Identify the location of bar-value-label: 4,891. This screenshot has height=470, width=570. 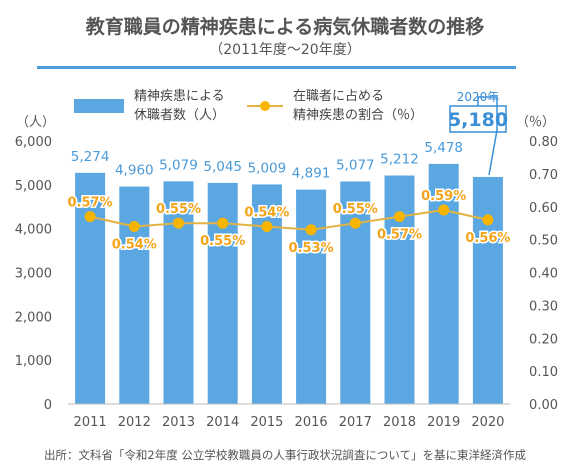
(311, 174).